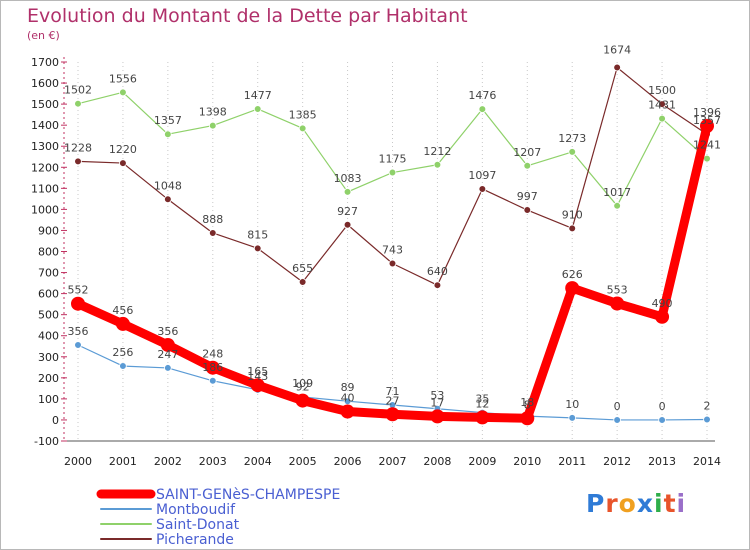  I want to click on y-tick-label-800: 800, so click(48, 252).